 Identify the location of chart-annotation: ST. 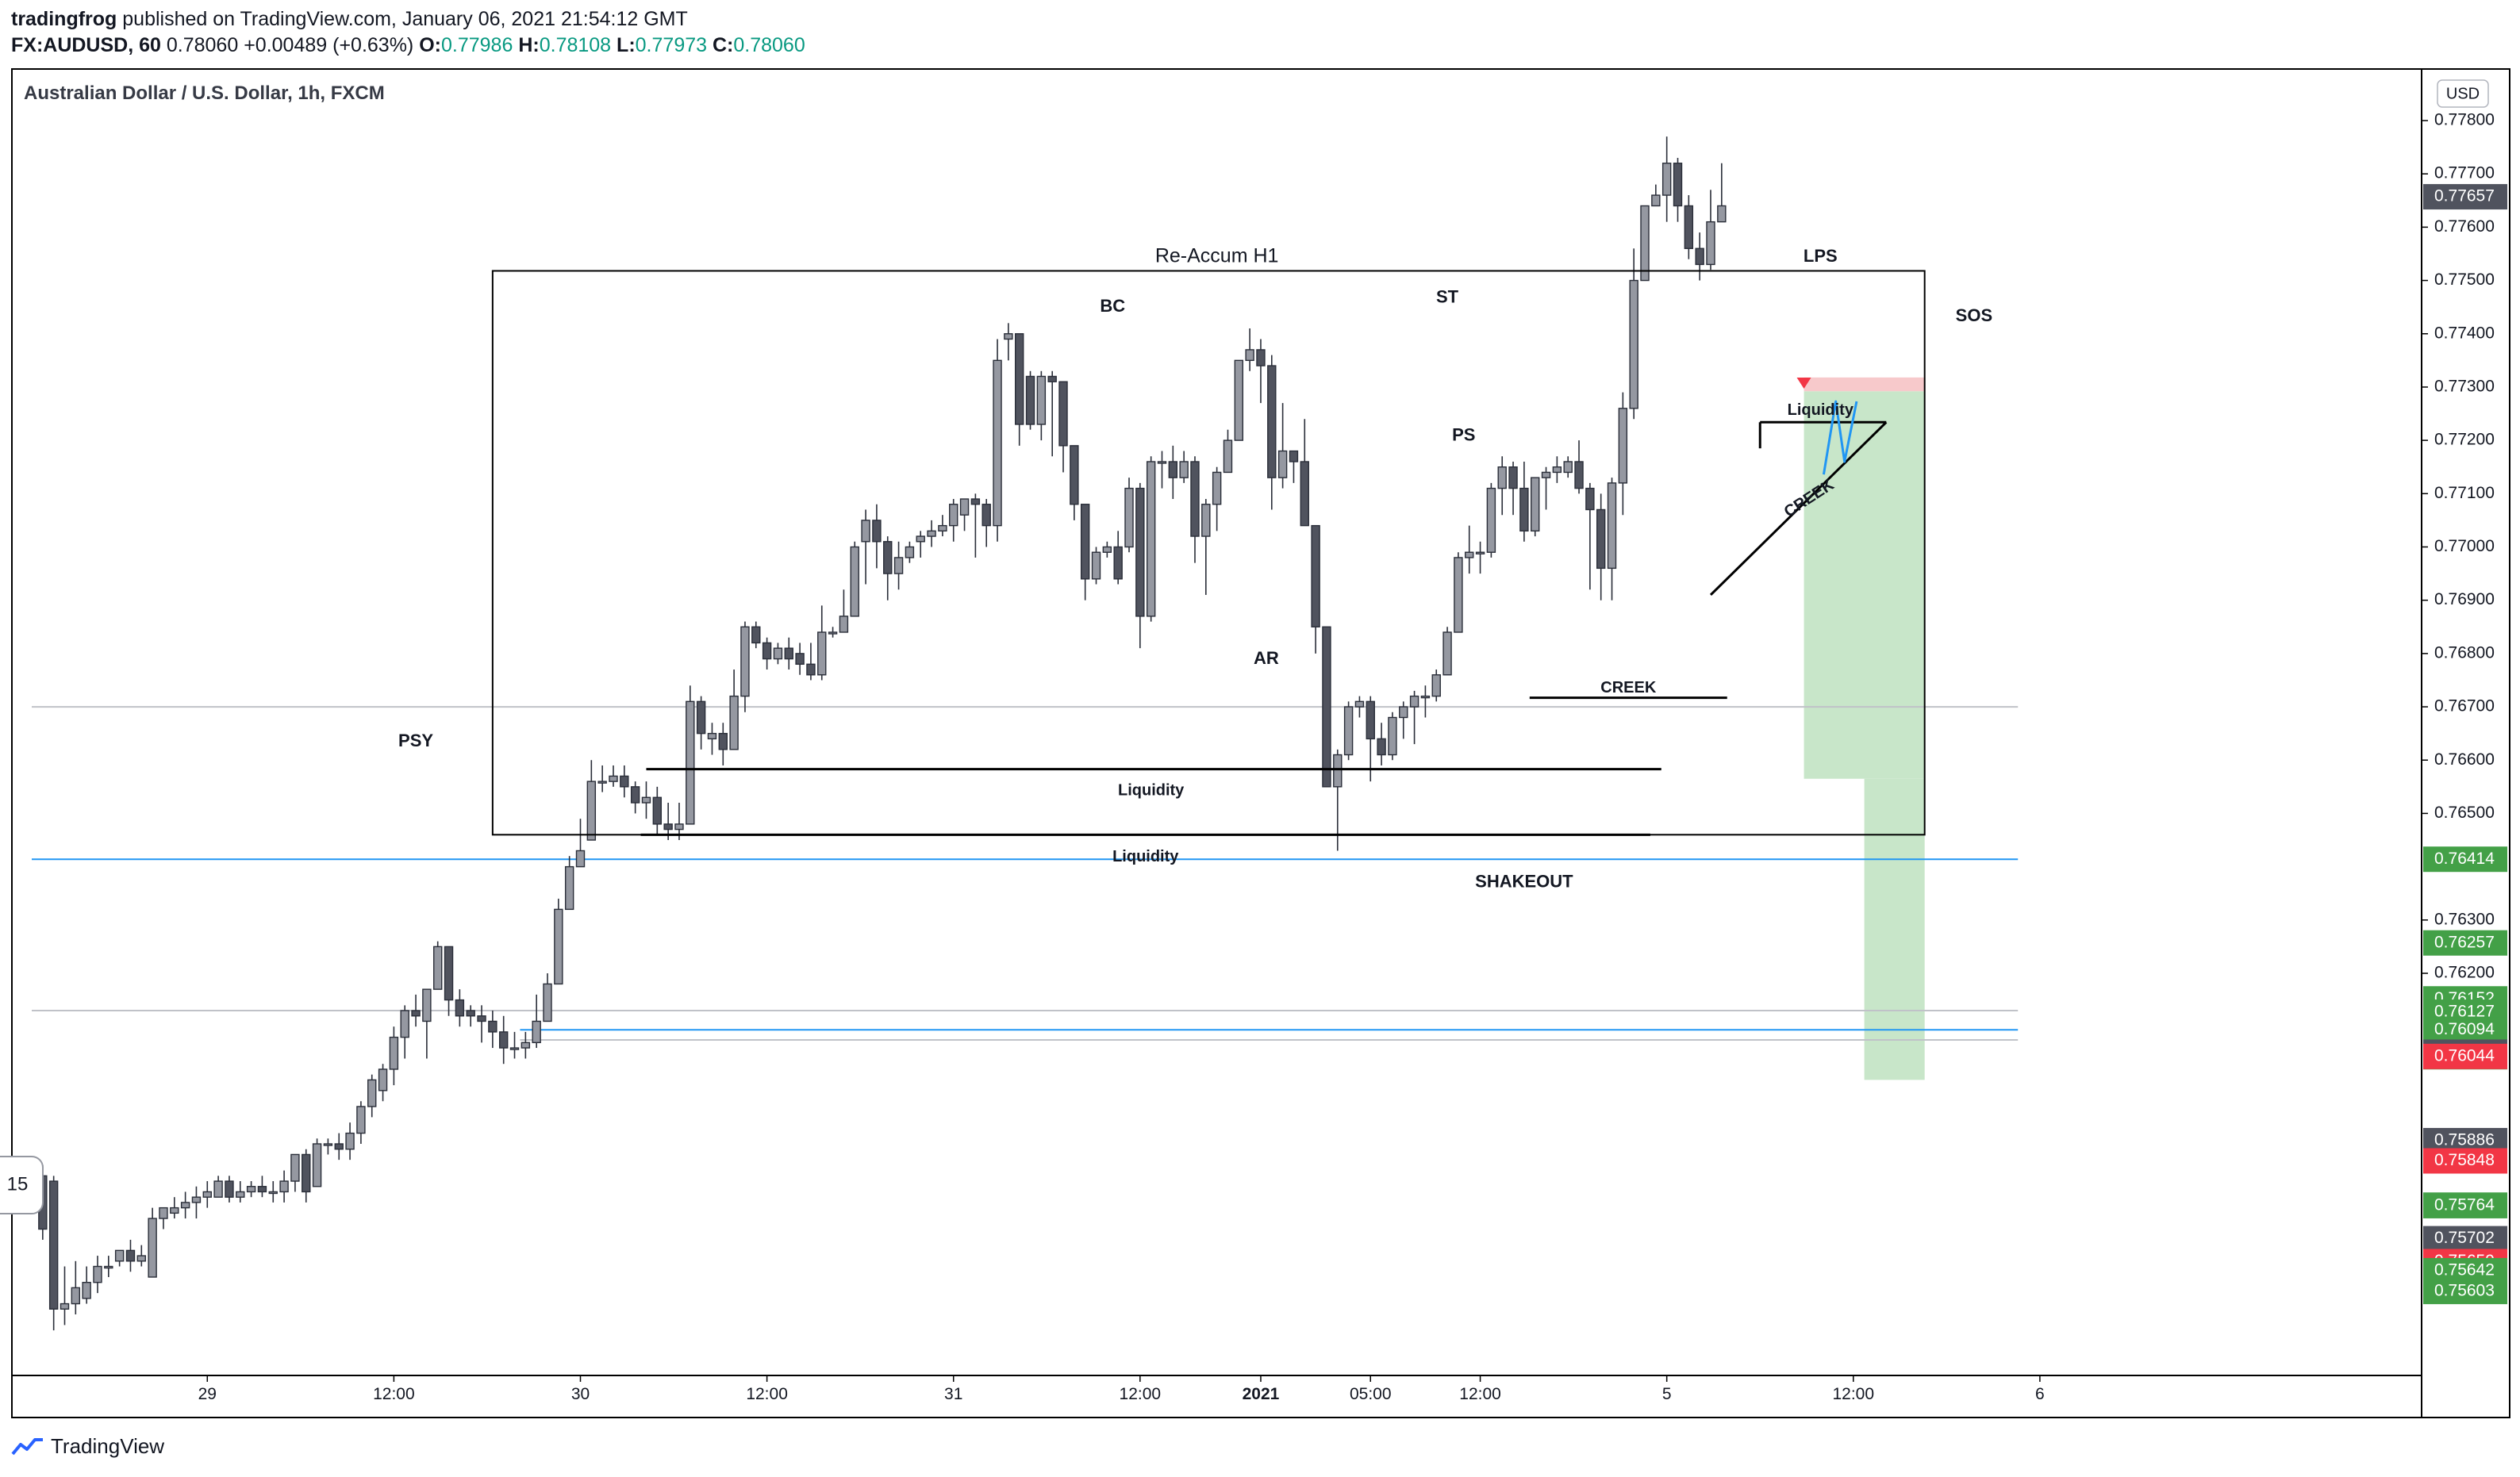
(1447, 297).